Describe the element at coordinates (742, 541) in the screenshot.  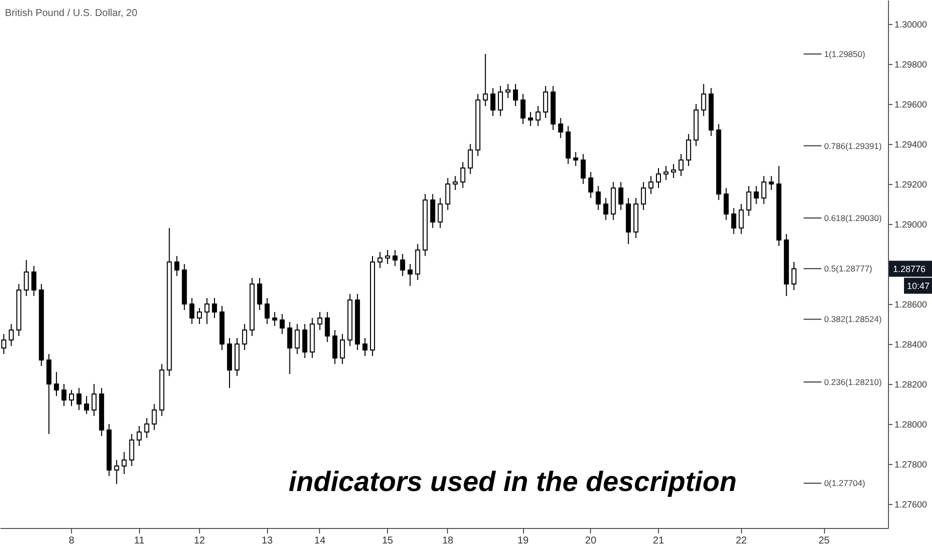
I see `x-tick-label: 22` at that location.